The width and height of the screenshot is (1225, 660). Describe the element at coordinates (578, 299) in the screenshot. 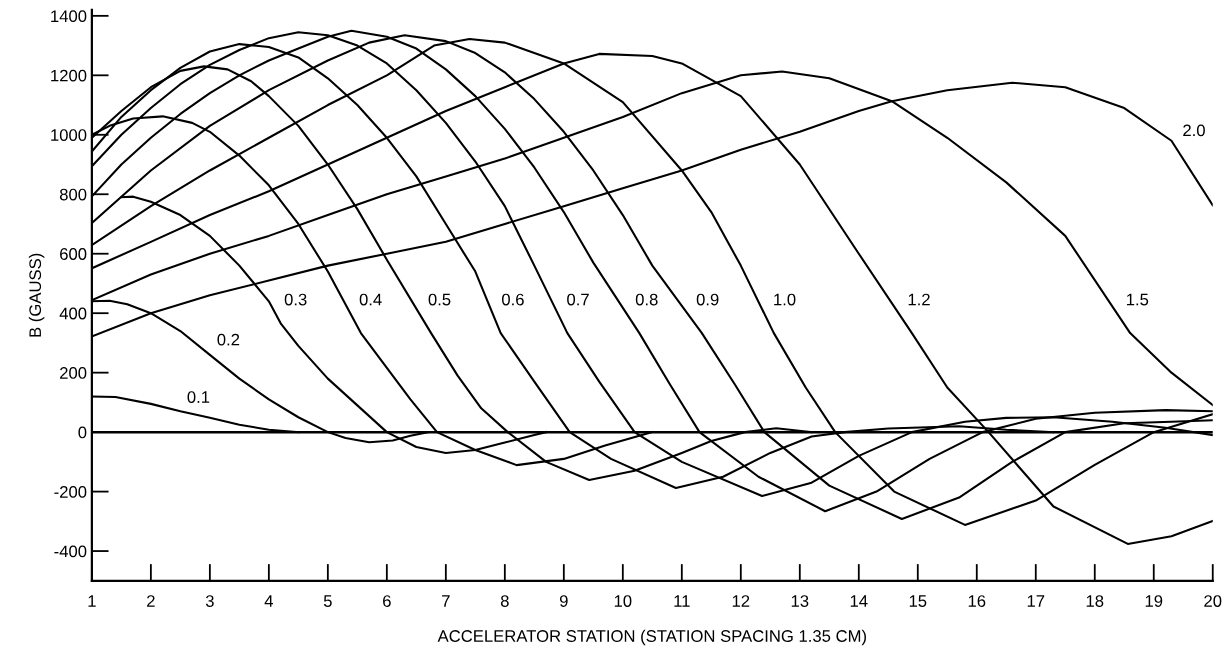

I see `series-label: 0.7` at that location.